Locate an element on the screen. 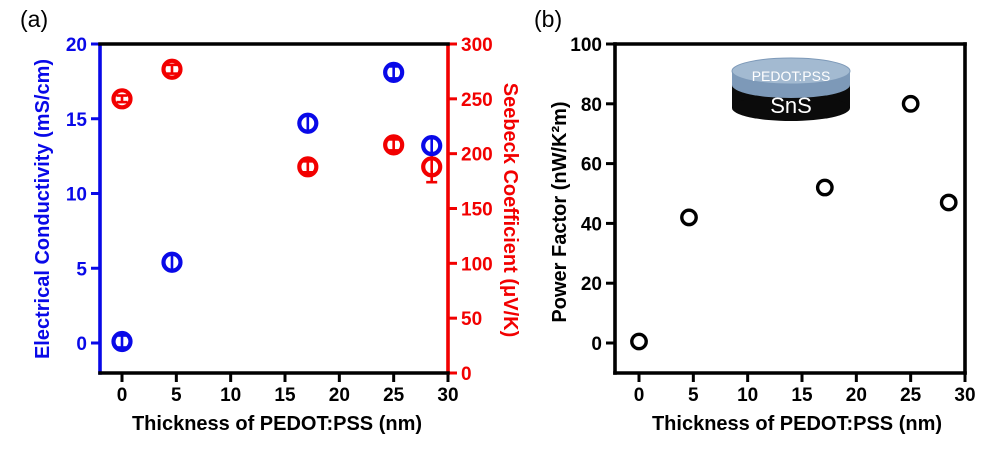 The height and width of the screenshot is (455, 996). y-tick-label: 100 is located at coordinates (586, 45).